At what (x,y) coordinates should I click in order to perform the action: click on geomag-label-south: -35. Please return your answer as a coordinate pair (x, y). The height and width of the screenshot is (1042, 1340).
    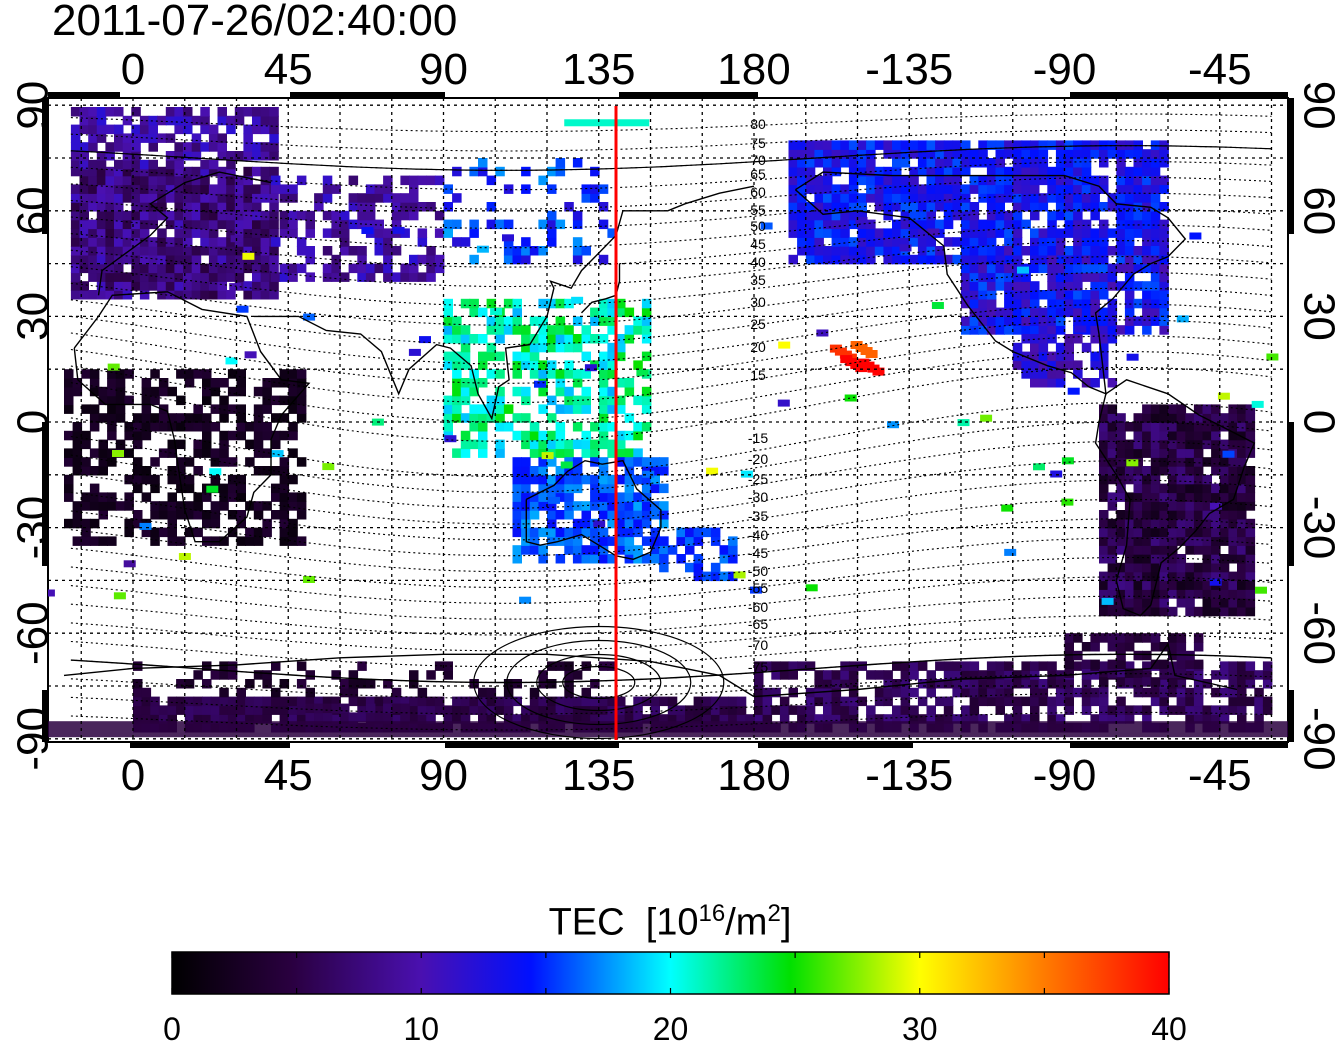
    Looking at the image, I should click on (758, 516).